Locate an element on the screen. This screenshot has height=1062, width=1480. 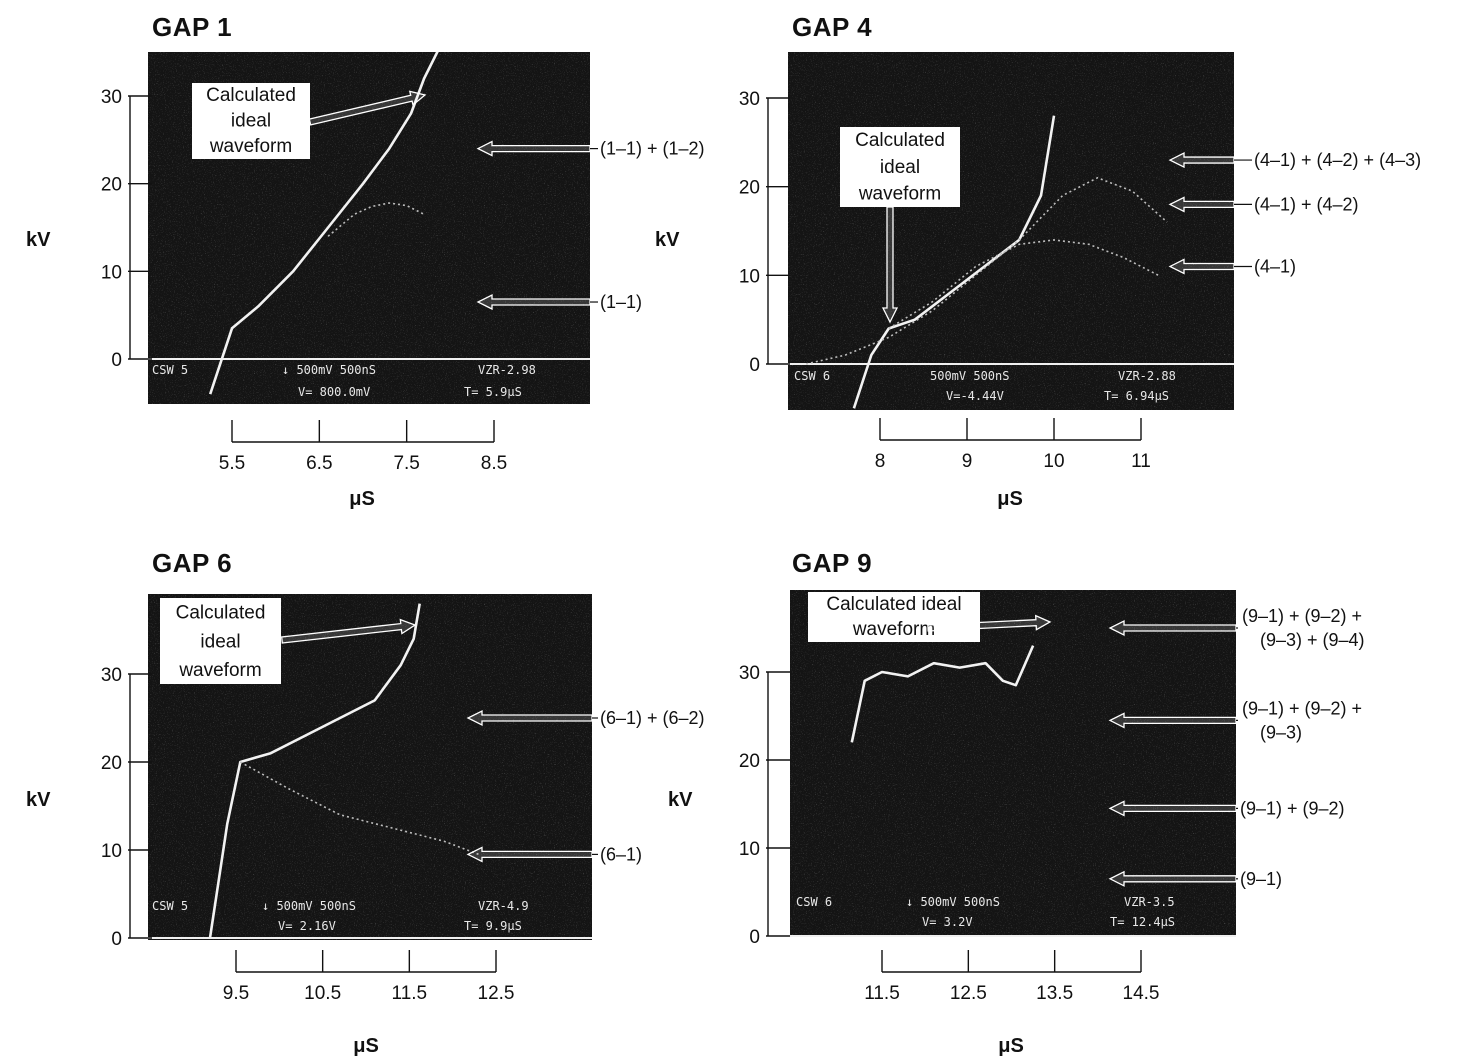
x-tick-label: 11 is located at coordinates (1141, 461).